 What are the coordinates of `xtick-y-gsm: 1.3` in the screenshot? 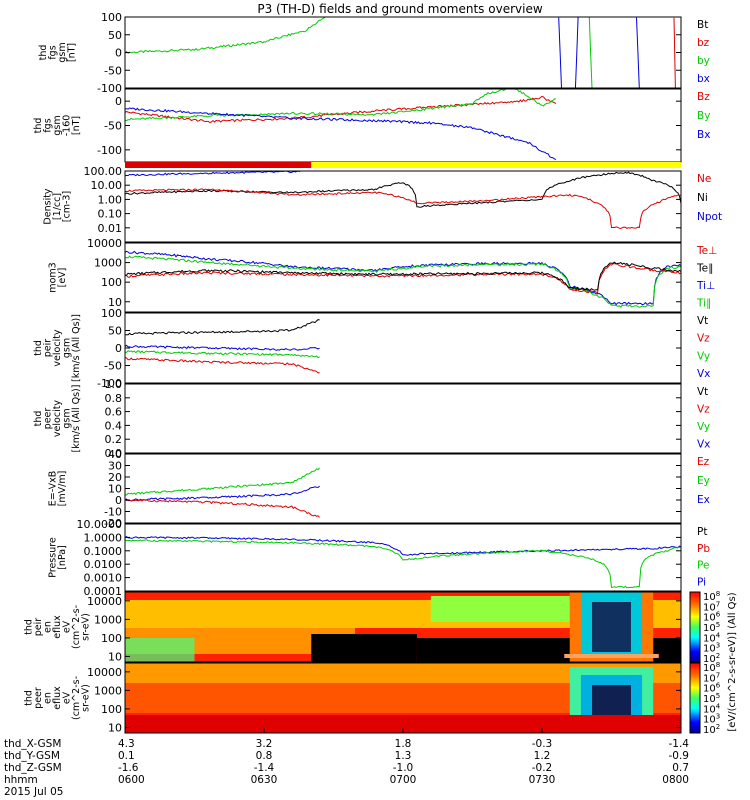 It's located at (403, 756).